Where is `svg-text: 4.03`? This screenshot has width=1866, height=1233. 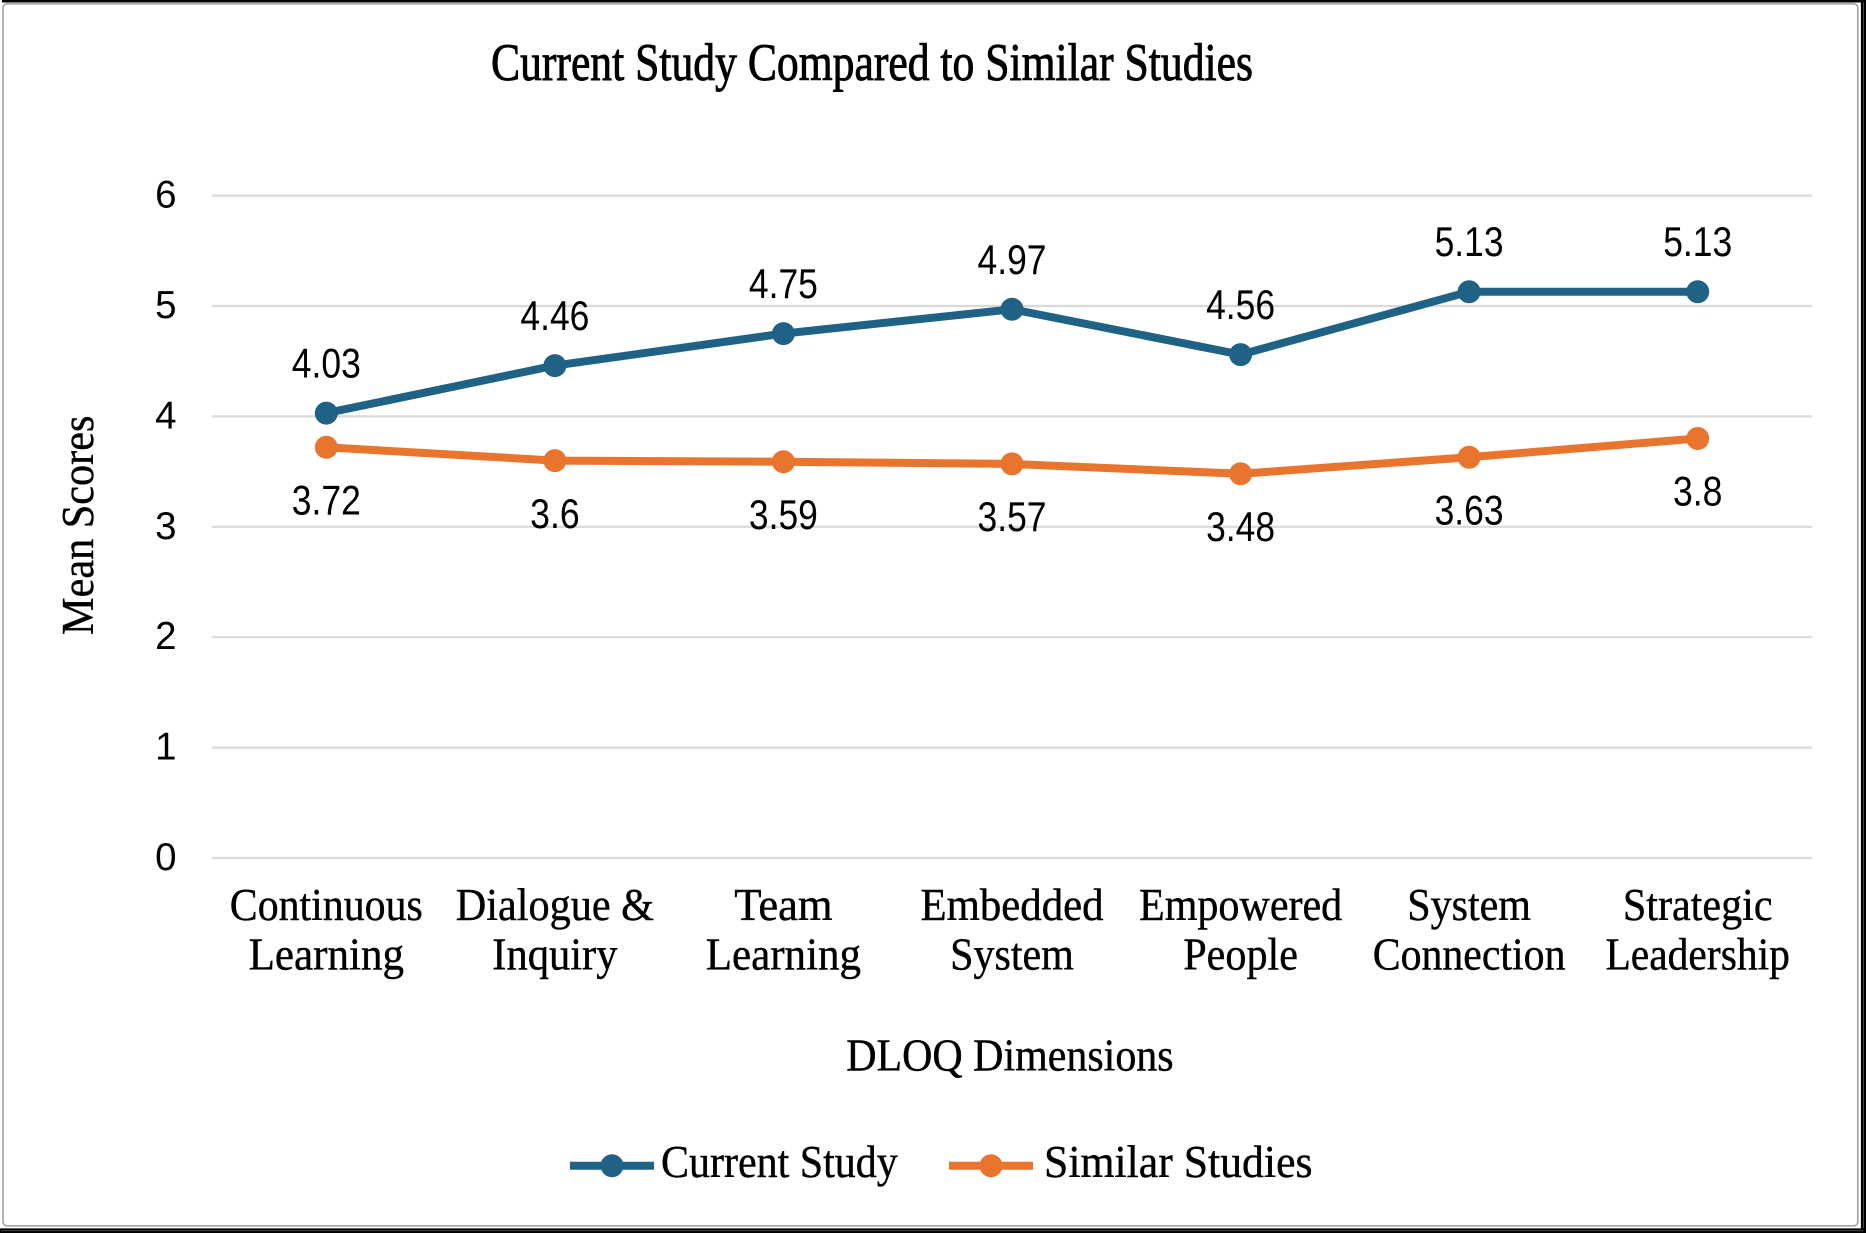
svg-text: 4.03 is located at coordinates (326, 363).